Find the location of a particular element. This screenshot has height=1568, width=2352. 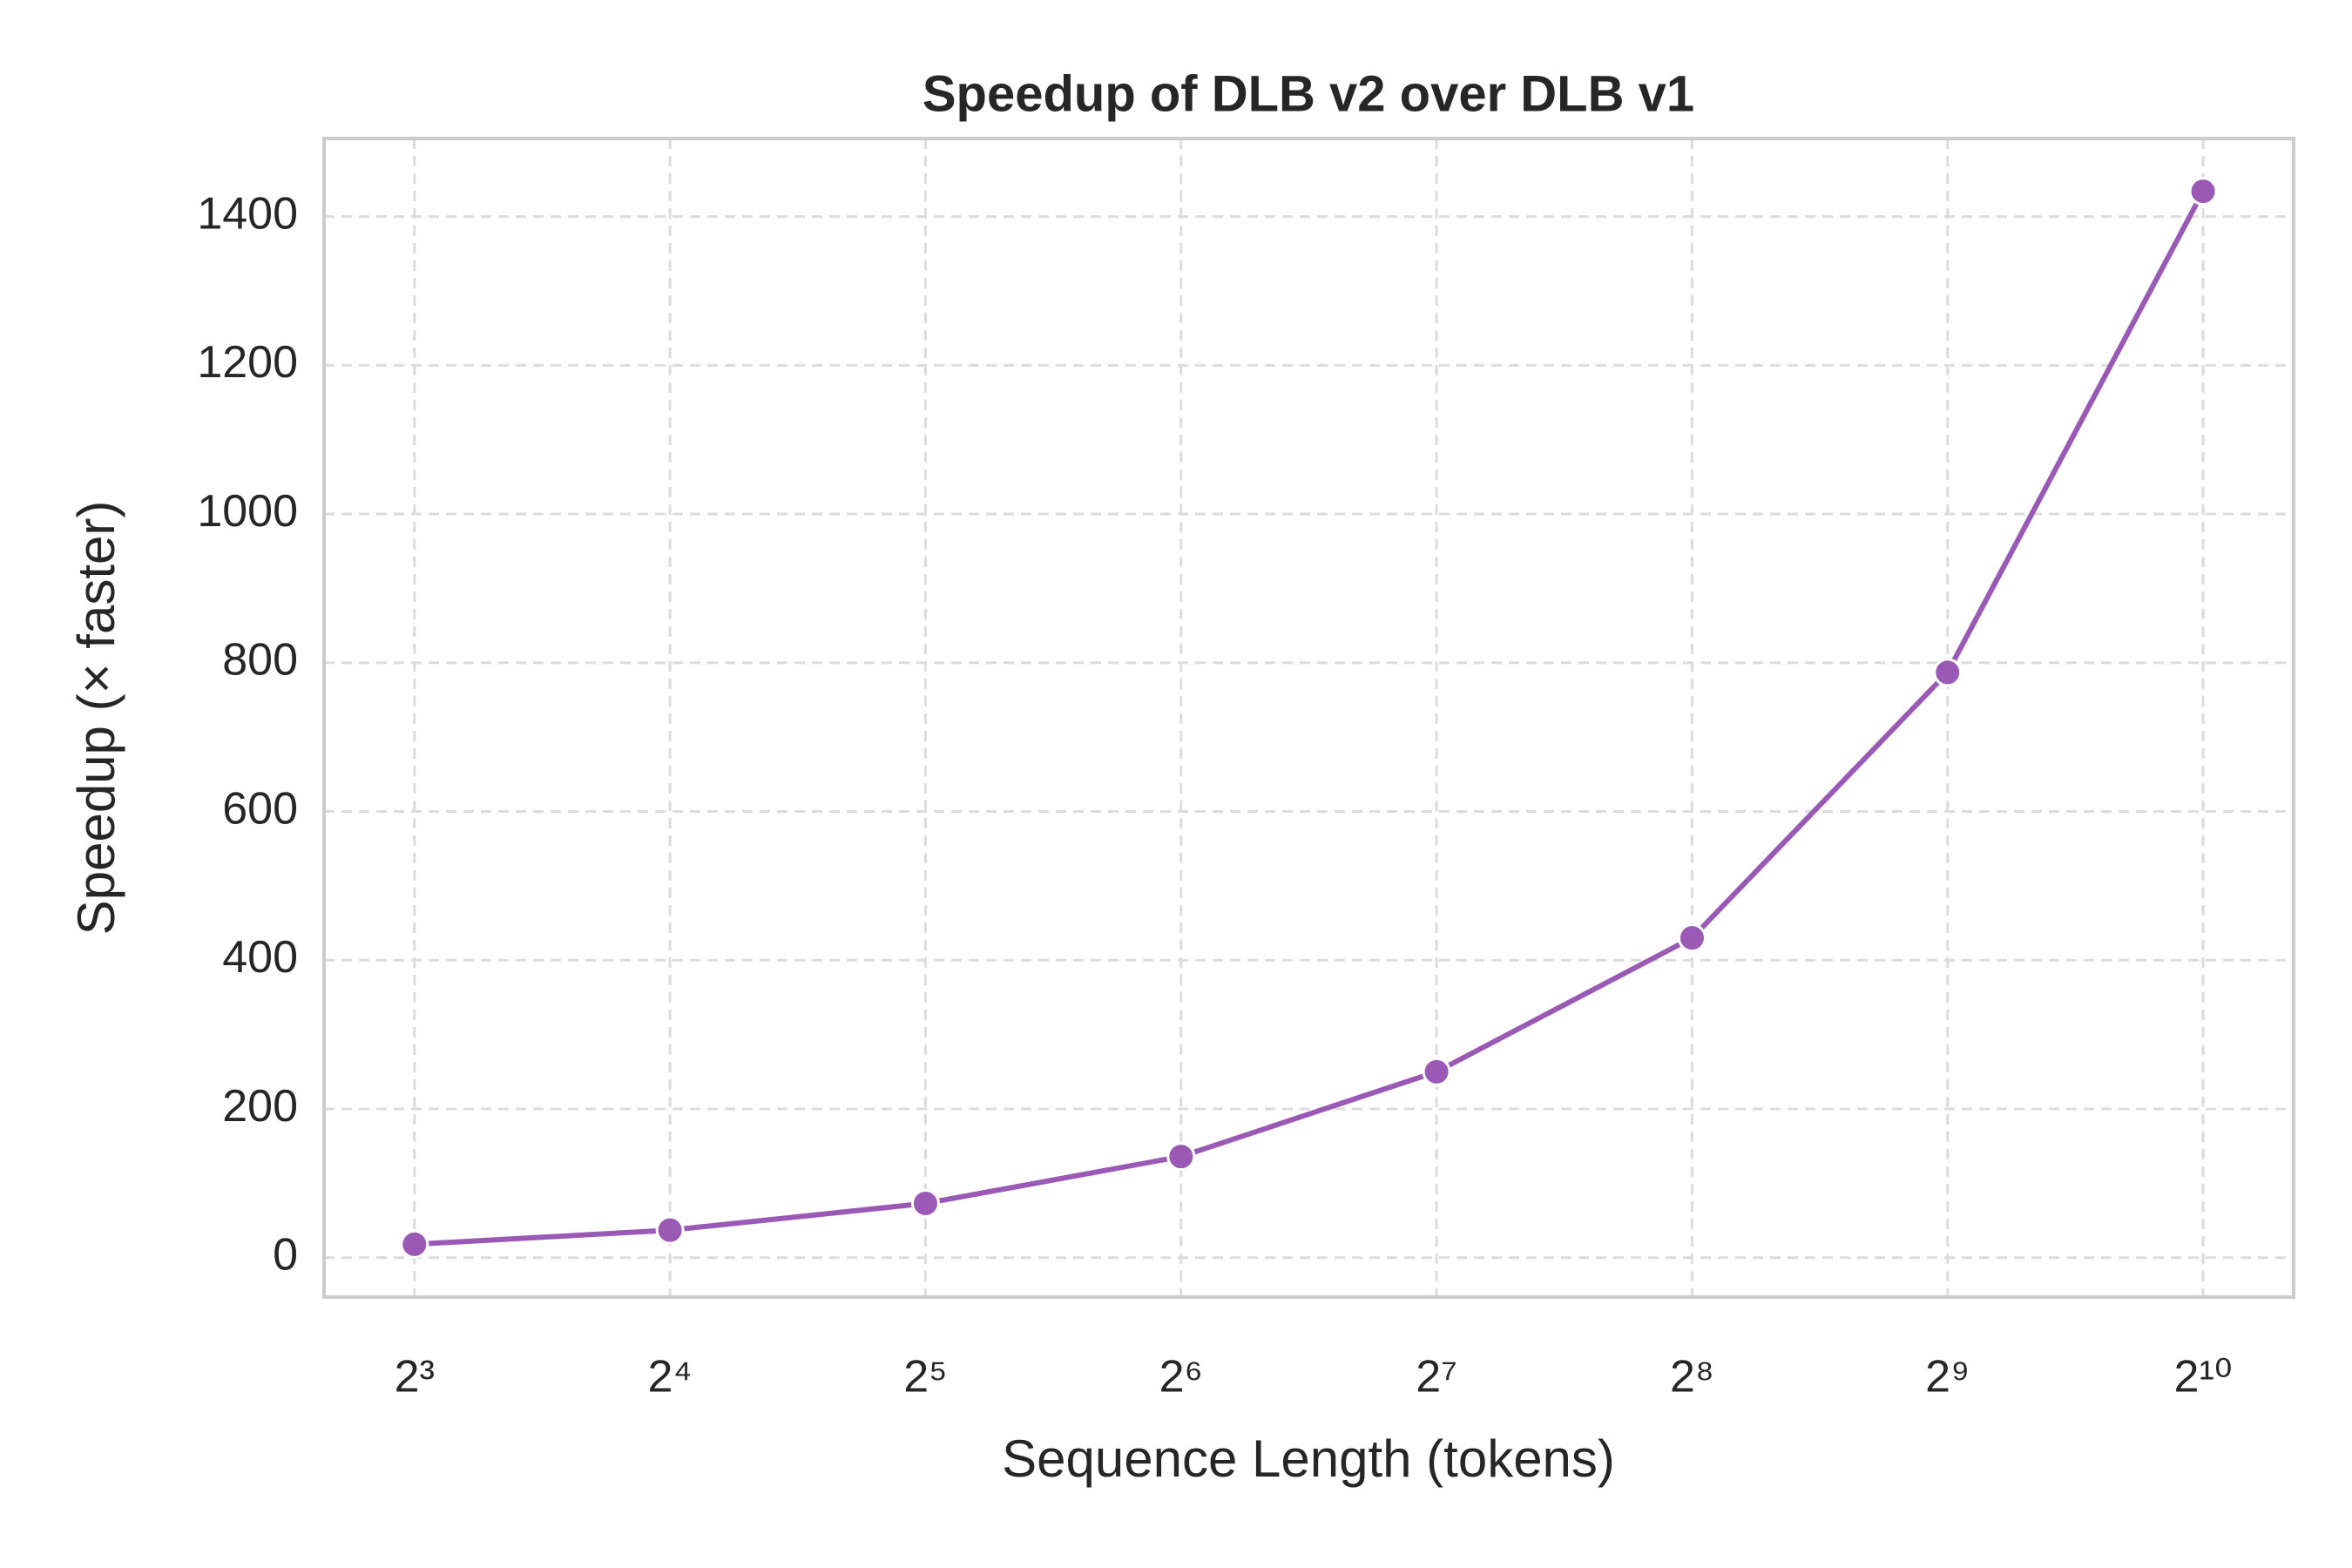

y-tick-label: 1200 is located at coordinates (247, 362).